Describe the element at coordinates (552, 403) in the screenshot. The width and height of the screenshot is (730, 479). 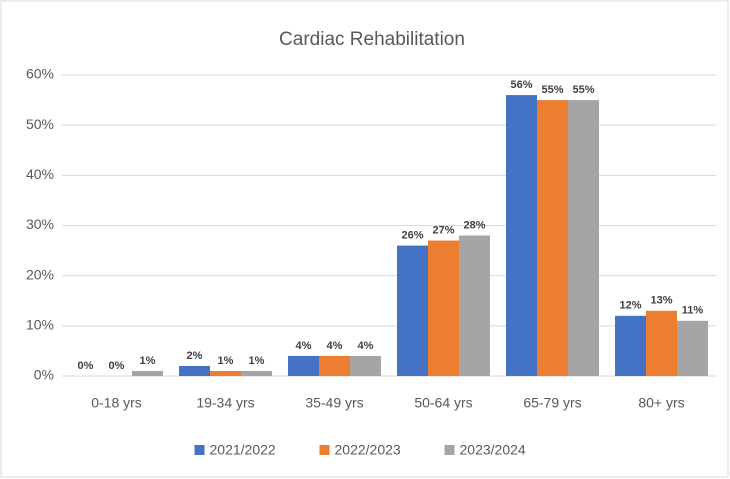
I see `x-tick-label: 65-79 yrs` at that location.